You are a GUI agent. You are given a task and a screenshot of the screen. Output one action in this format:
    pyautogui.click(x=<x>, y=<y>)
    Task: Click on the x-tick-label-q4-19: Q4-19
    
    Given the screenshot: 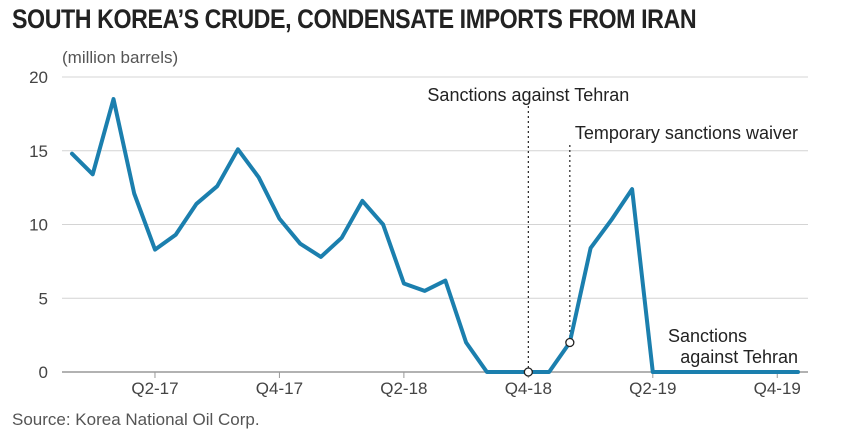 What is the action you would take?
    pyautogui.click(x=777, y=388)
    